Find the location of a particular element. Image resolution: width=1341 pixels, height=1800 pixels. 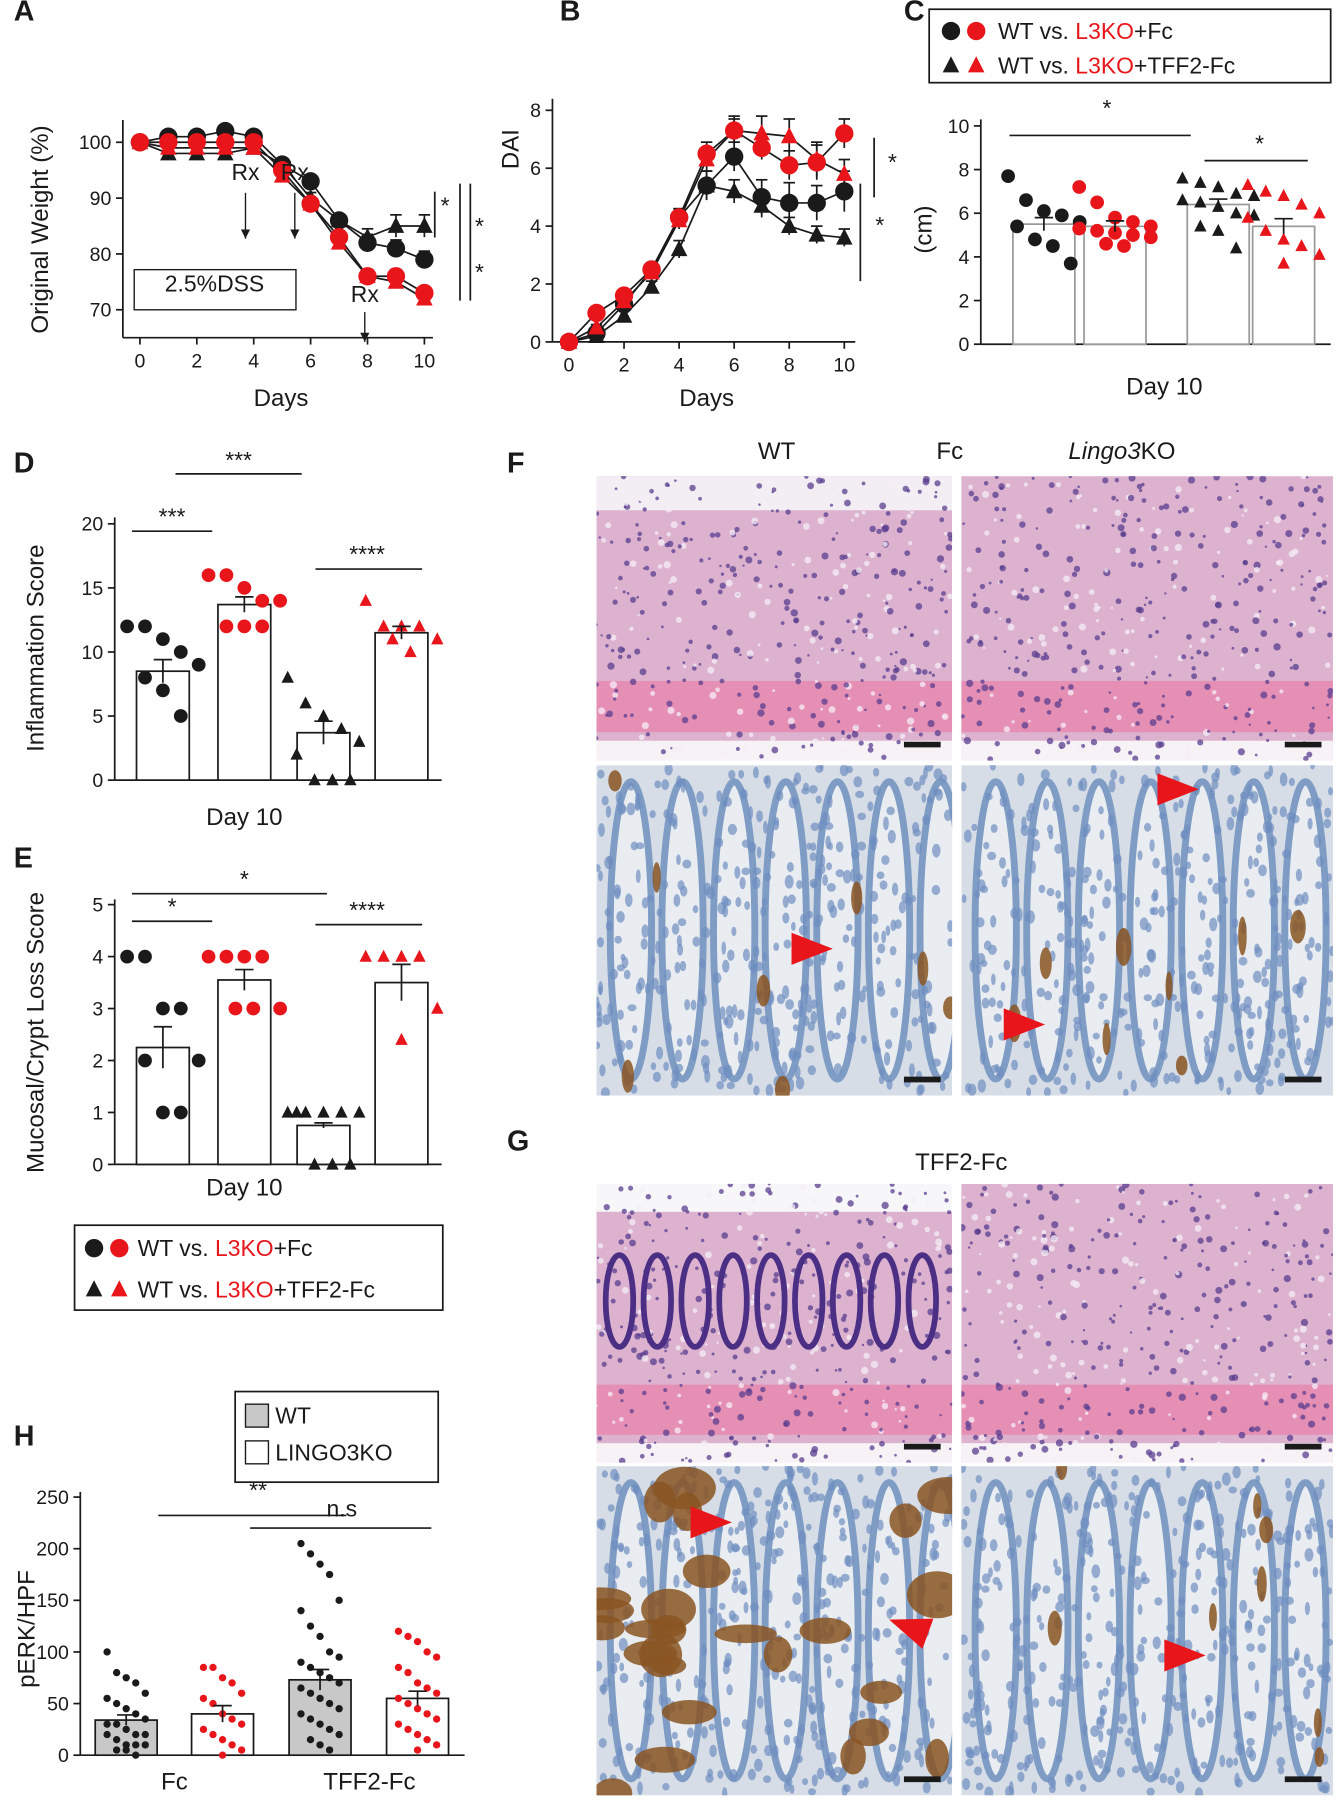

bar is located at coordinates (401, 1074).